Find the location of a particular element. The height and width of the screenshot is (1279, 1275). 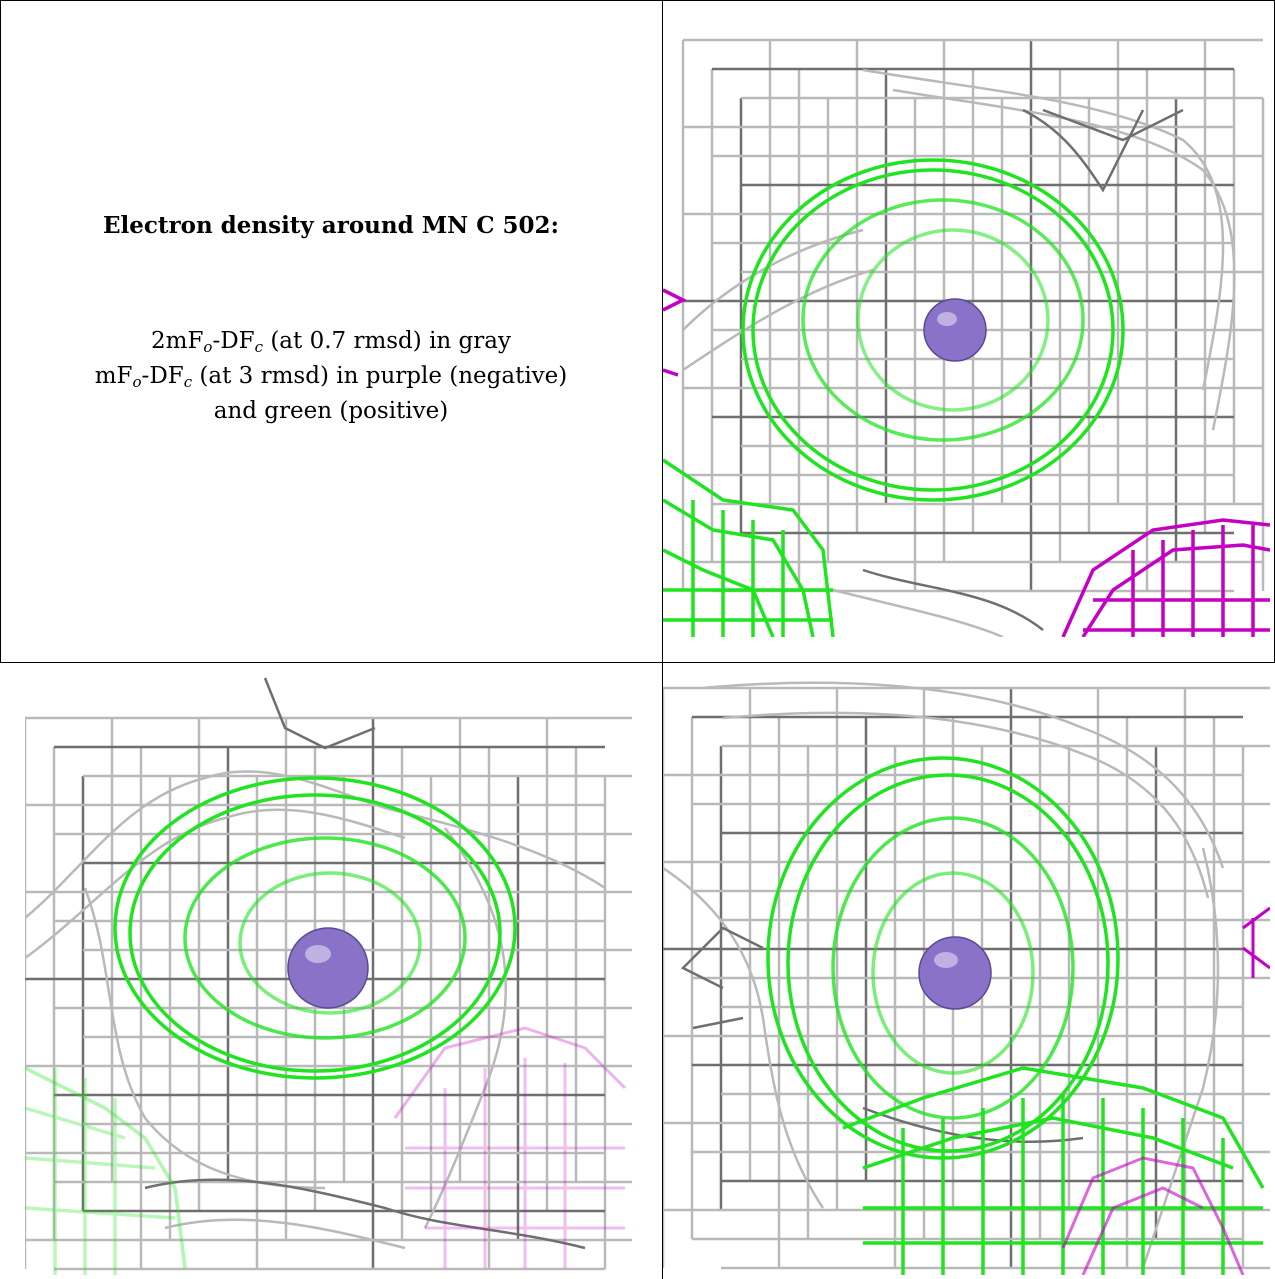

legend-line-green: and green (positive) is located at coordinates (331, 411).